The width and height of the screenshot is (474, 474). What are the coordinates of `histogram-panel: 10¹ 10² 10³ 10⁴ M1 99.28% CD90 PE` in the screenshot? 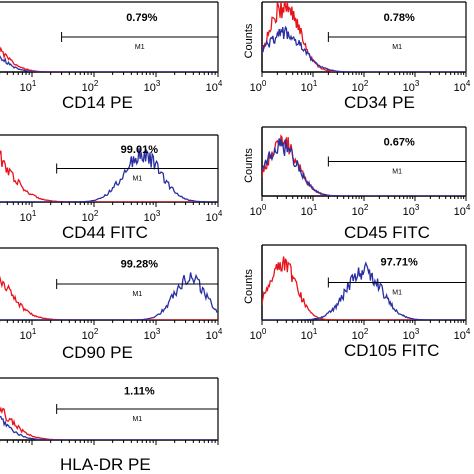 It's located at (111, 304).